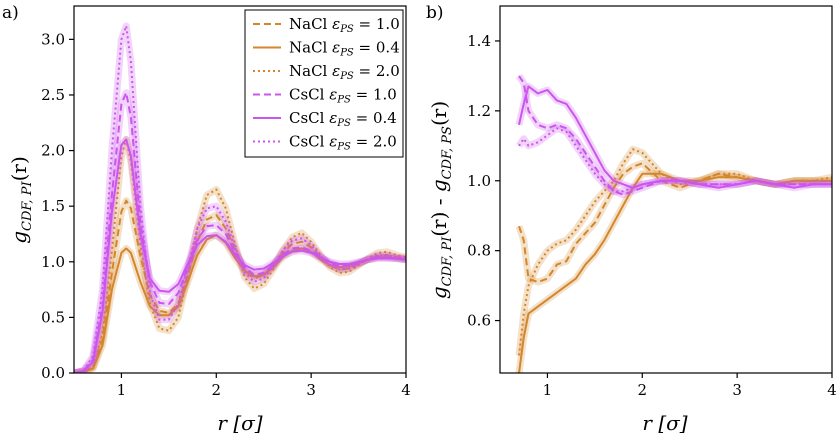 The image size is (836, 437). I want to click on panel-b-xtick-label-1: 2, so click(643, 390).